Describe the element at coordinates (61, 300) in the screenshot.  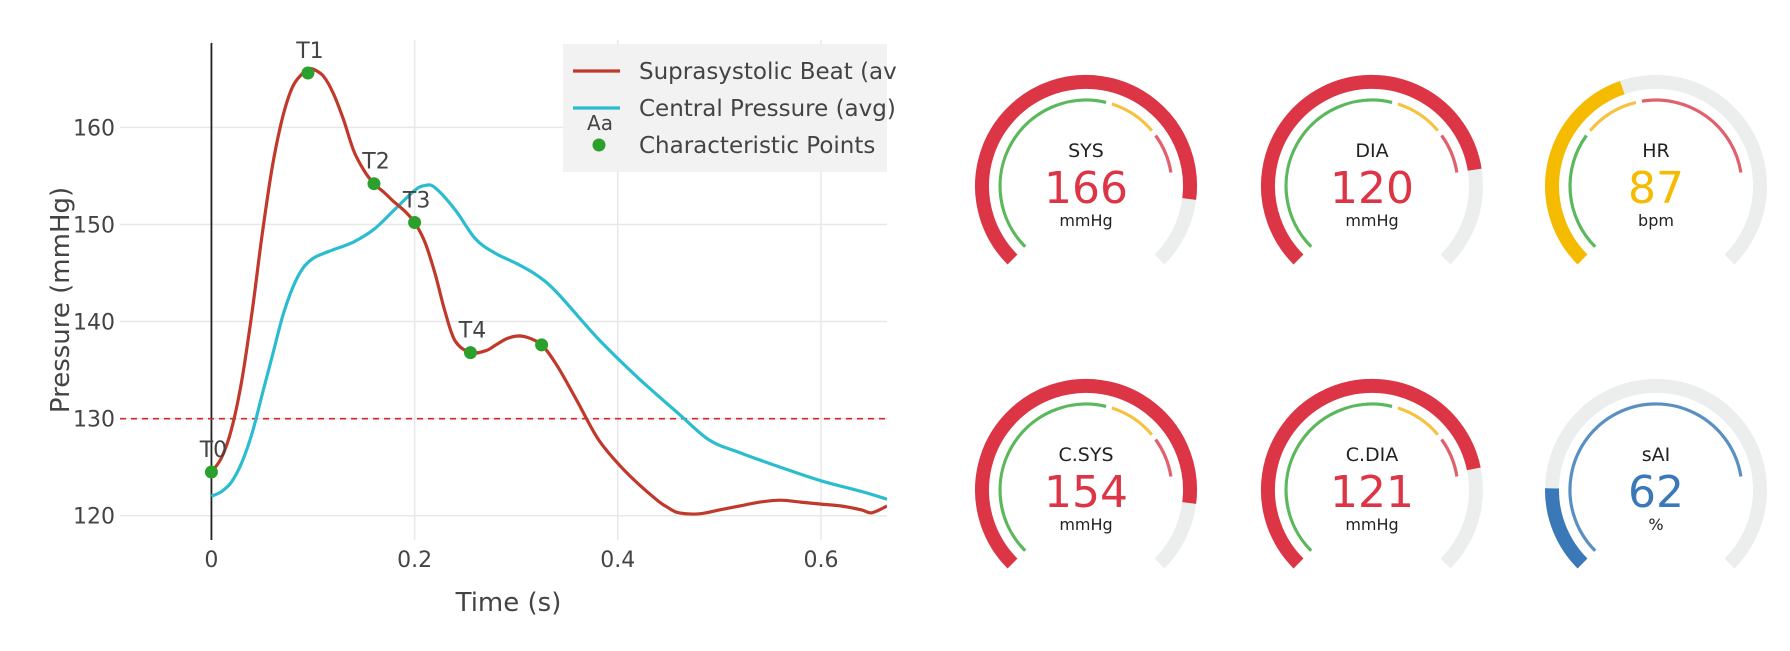
I see `y-axis-title: Pressure (mmHg)` at that location.